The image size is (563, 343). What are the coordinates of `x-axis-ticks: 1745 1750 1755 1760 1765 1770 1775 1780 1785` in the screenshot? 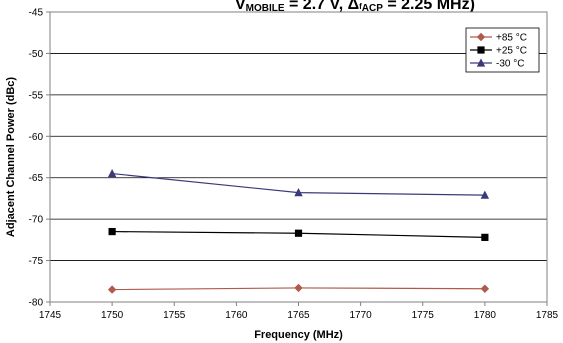 It's located at (299, 311).